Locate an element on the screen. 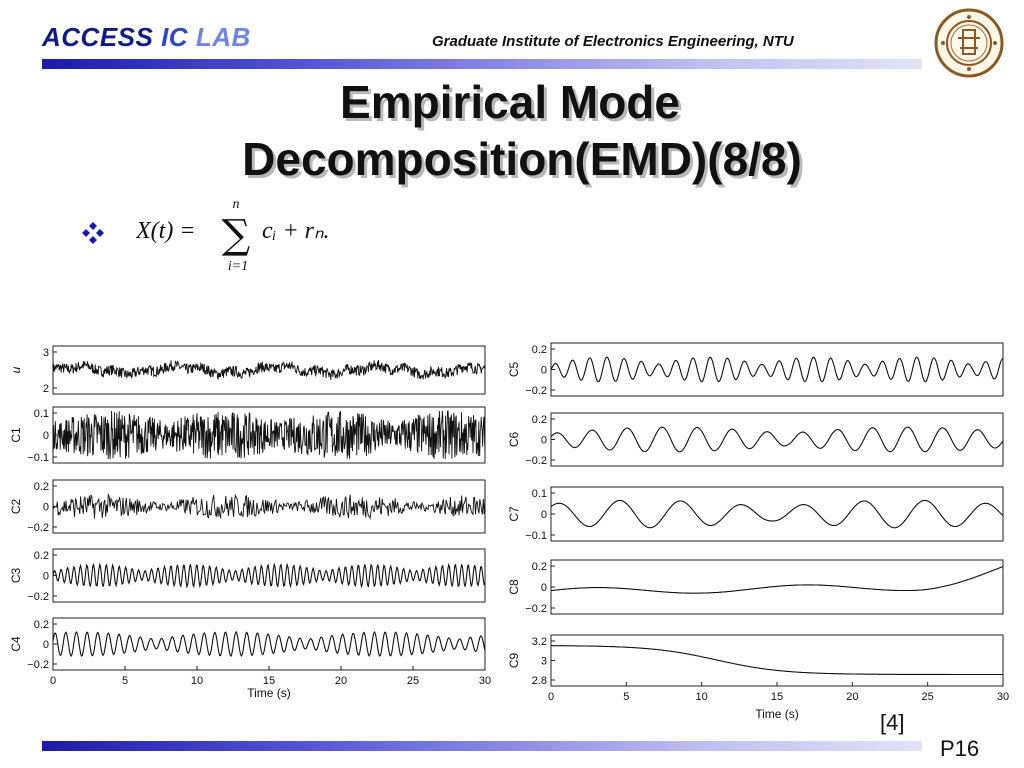  reference-citation: [4] is located at coordinates (892, 722).